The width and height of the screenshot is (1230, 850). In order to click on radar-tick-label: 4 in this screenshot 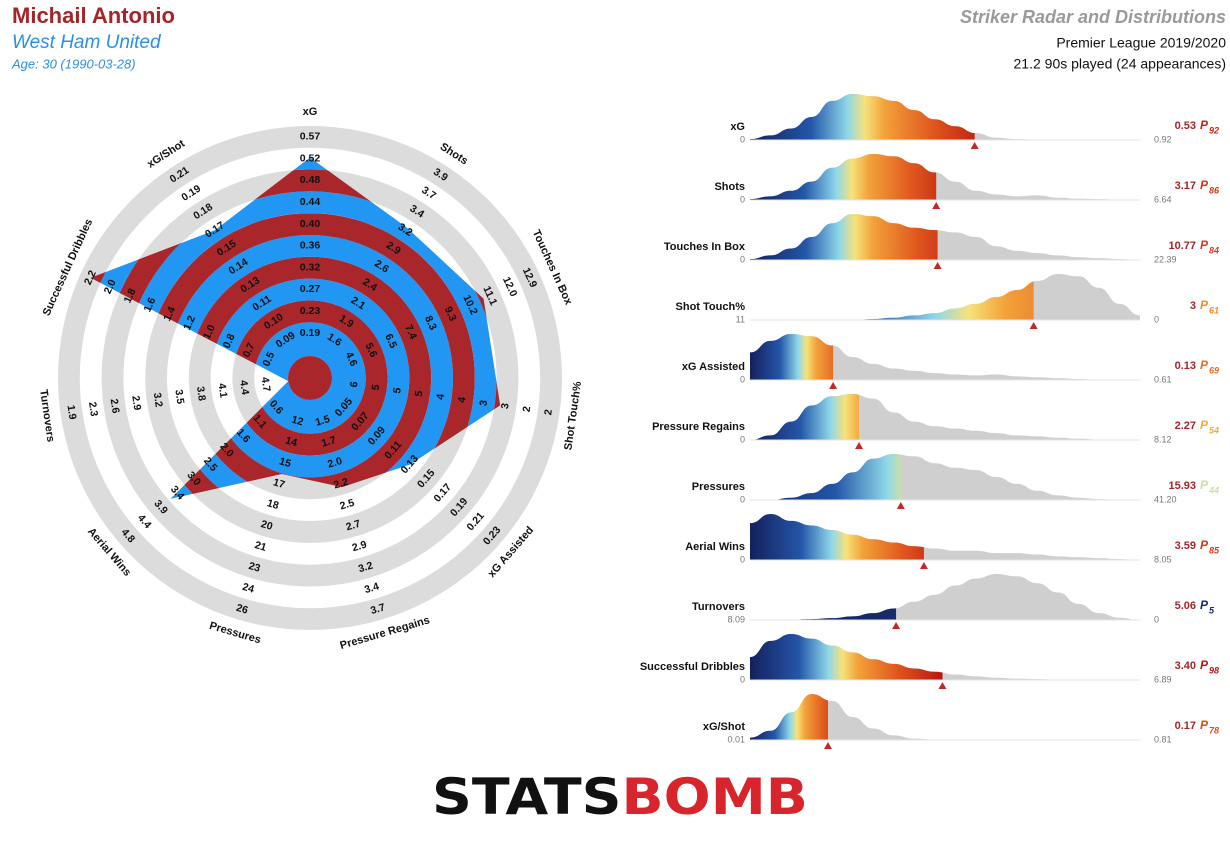, I will do `click(462, 400)`.